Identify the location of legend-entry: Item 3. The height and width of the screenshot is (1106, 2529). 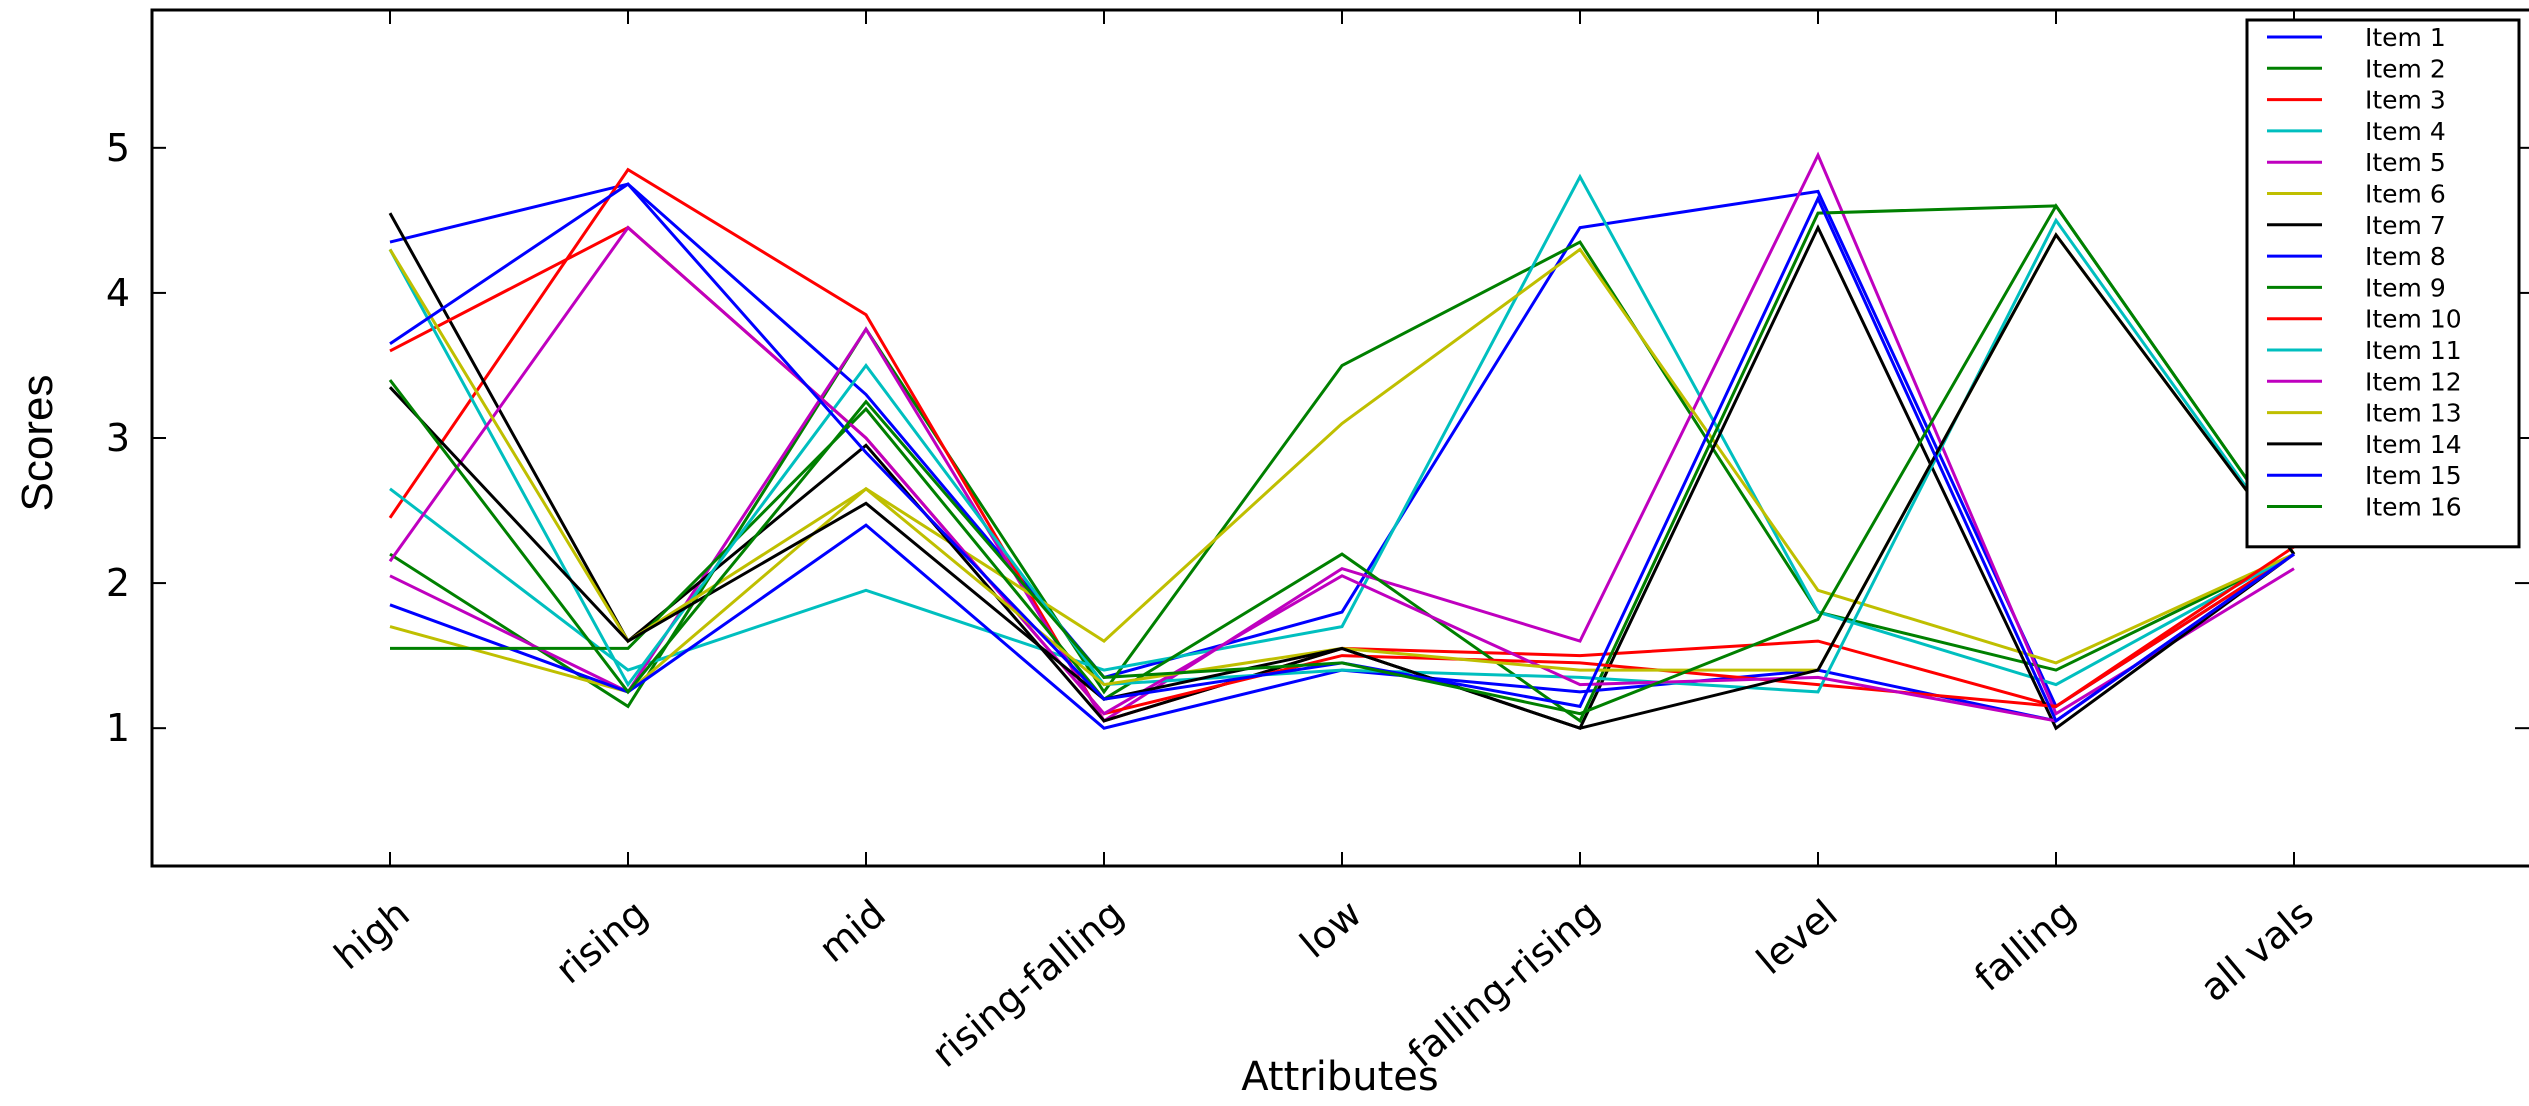
(2405, 100).